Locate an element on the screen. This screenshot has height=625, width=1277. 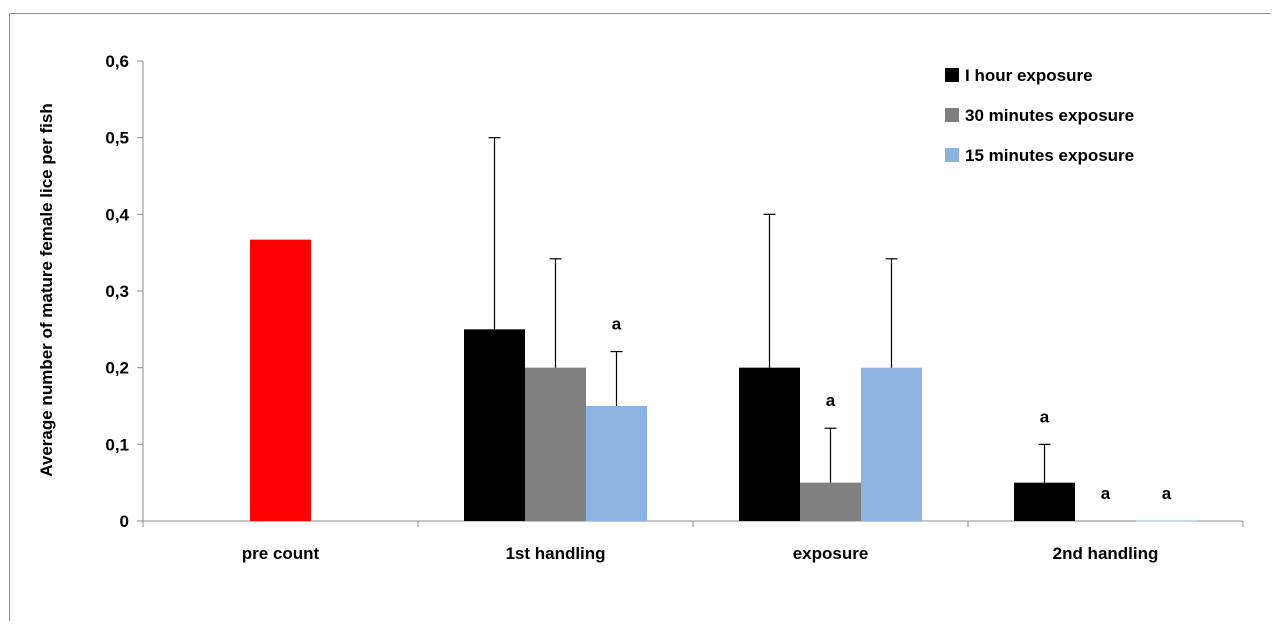
y-tick-label: 0,5 is located at coordinates (117, 138).